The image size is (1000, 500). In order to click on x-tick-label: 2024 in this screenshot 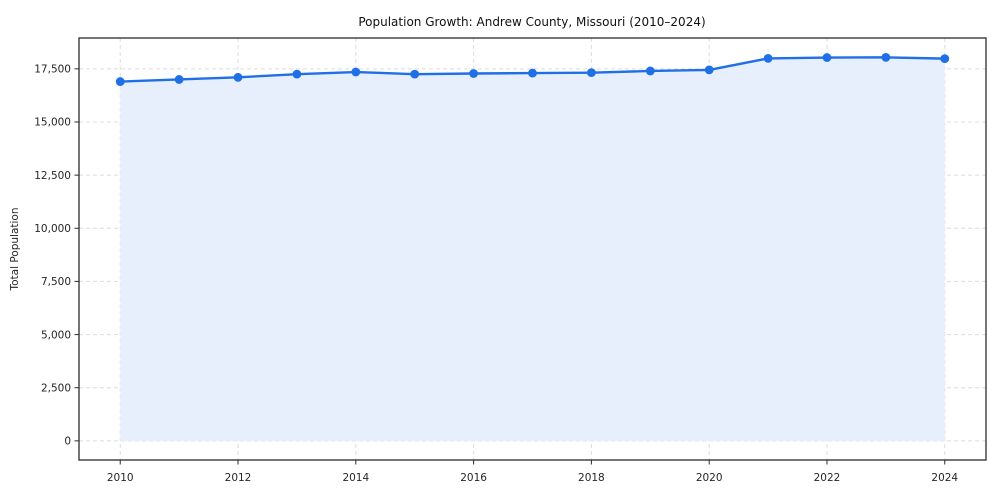, I will do `click(944, 478)`.